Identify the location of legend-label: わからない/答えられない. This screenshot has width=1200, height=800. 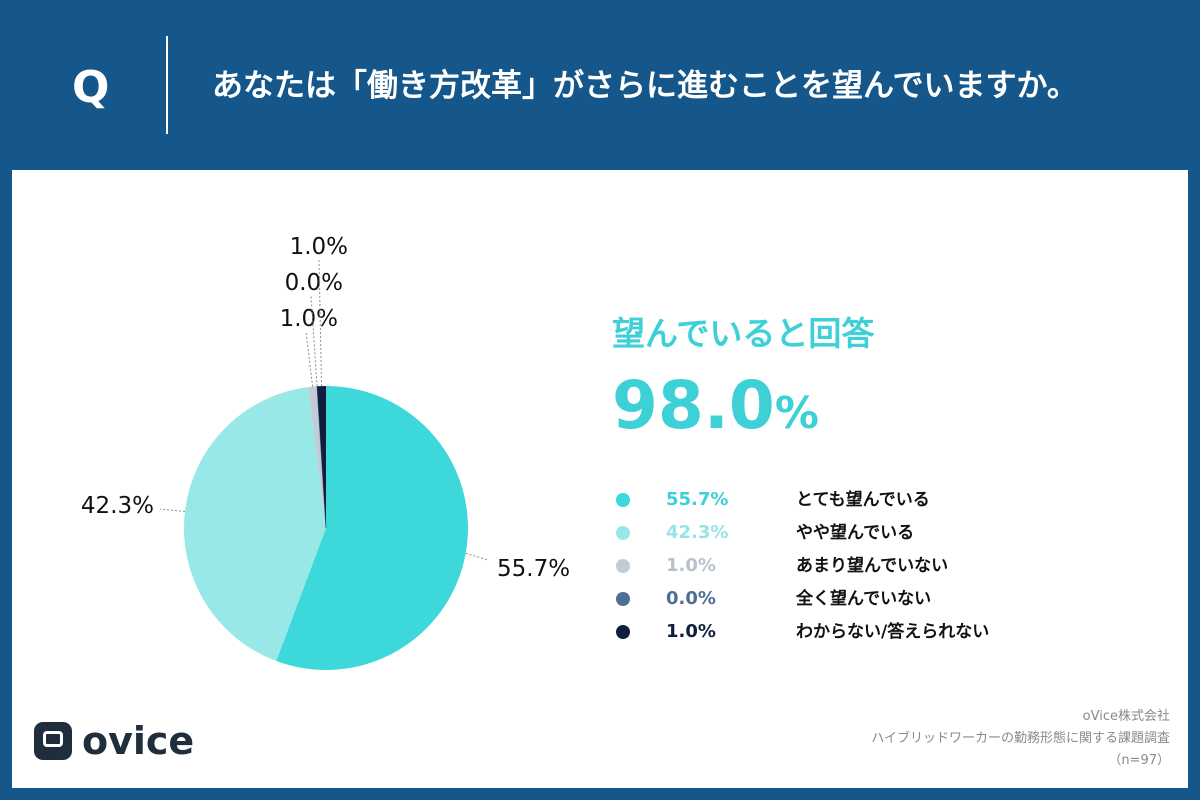
(893, 632).